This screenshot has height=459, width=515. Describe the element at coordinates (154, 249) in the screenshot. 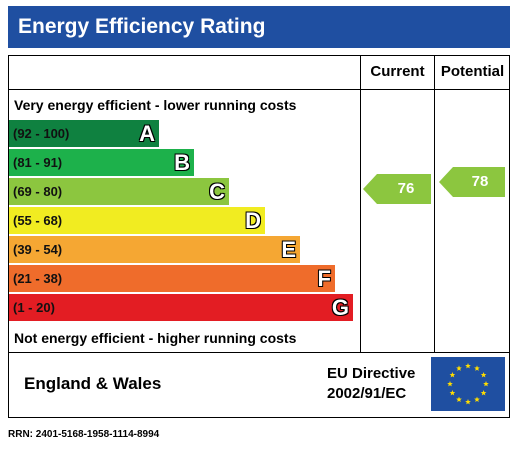

I see `band-e: (39 - 54) E` at that location.